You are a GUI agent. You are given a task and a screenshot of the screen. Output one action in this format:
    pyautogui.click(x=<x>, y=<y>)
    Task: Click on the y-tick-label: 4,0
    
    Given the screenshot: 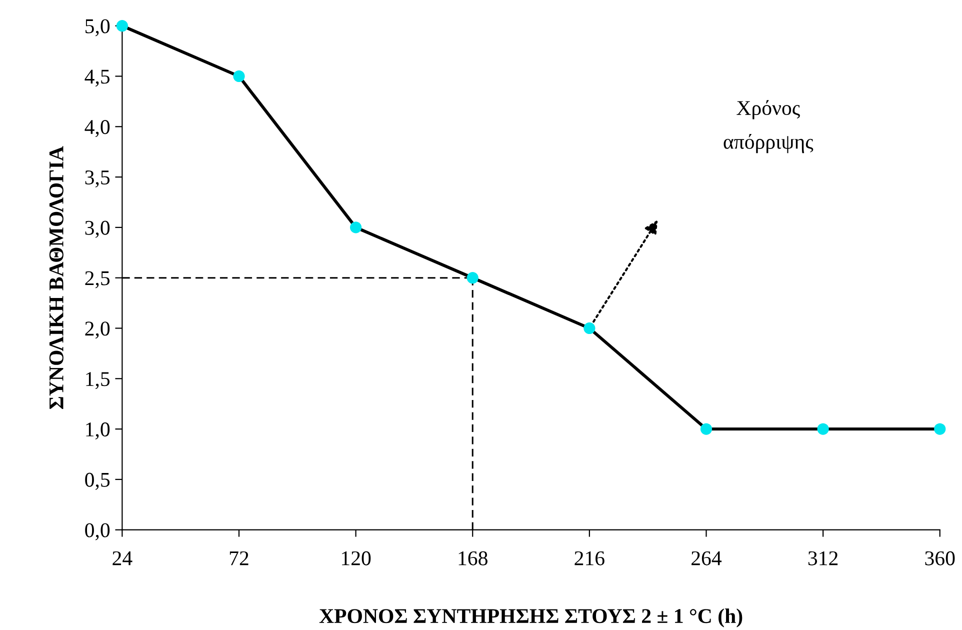 What is the action you would take?
    pyautogui.click(x=97, y=129)
    